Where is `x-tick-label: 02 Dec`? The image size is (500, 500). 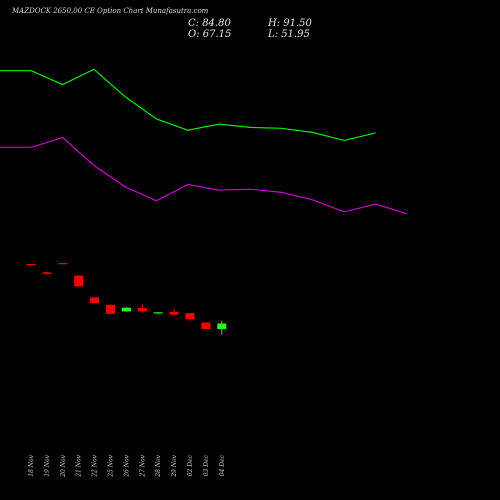
x-tick-label: 02 Dec is located at coordinates (190, 465).